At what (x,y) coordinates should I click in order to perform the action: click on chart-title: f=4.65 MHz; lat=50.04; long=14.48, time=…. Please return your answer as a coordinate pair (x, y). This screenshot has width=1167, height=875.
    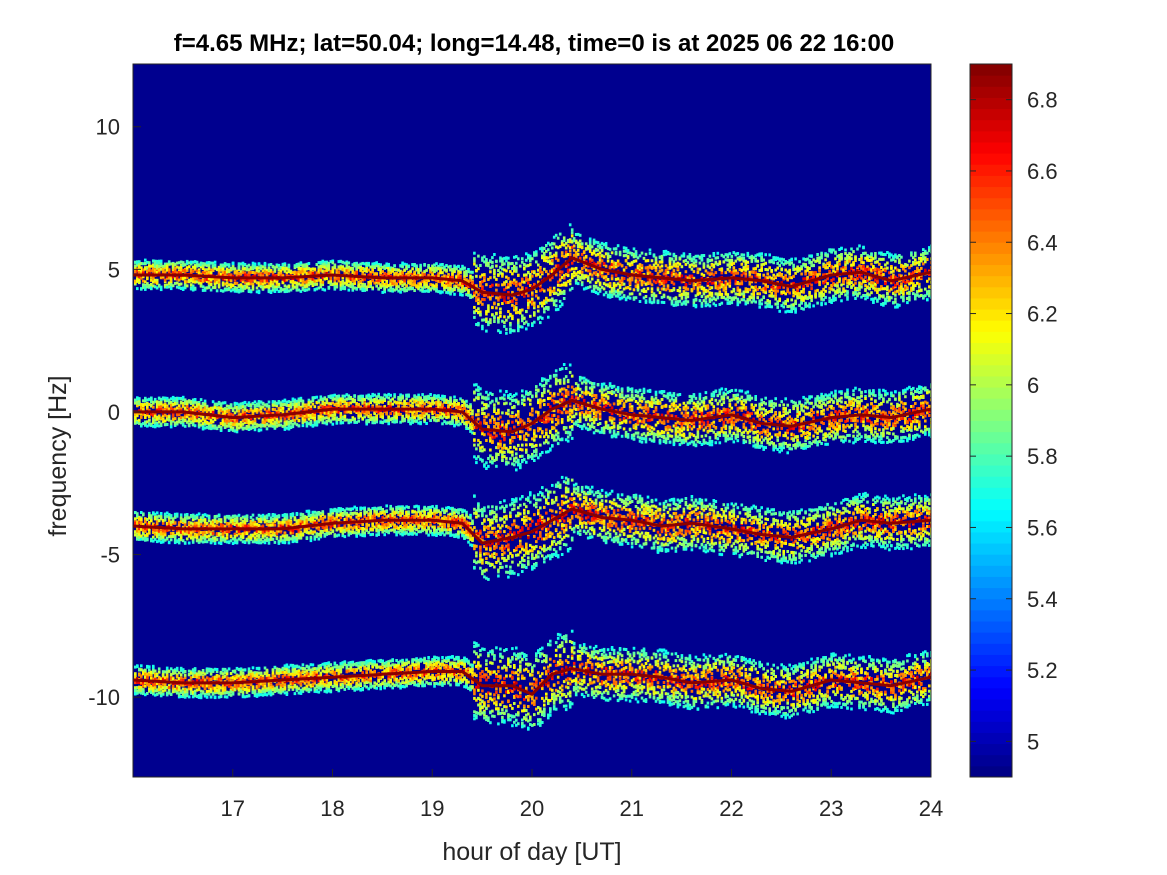
    Looking at the image, I should click on (534, 43).